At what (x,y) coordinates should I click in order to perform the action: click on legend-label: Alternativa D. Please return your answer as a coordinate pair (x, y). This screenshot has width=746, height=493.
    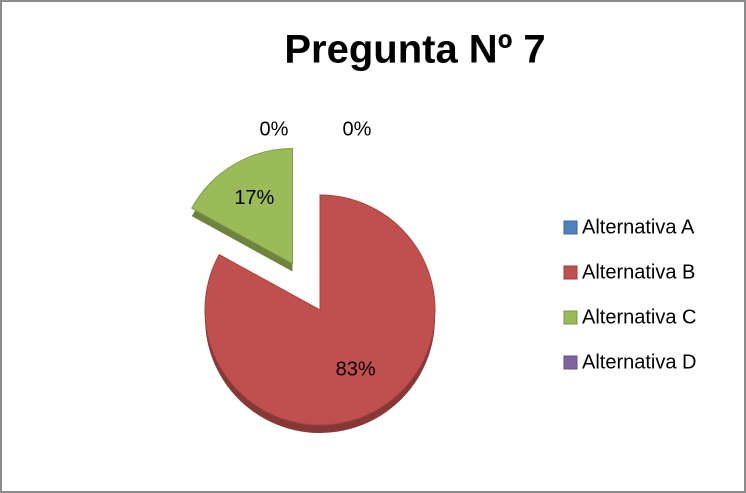
    Looking at the image, I should click on (639, 362).